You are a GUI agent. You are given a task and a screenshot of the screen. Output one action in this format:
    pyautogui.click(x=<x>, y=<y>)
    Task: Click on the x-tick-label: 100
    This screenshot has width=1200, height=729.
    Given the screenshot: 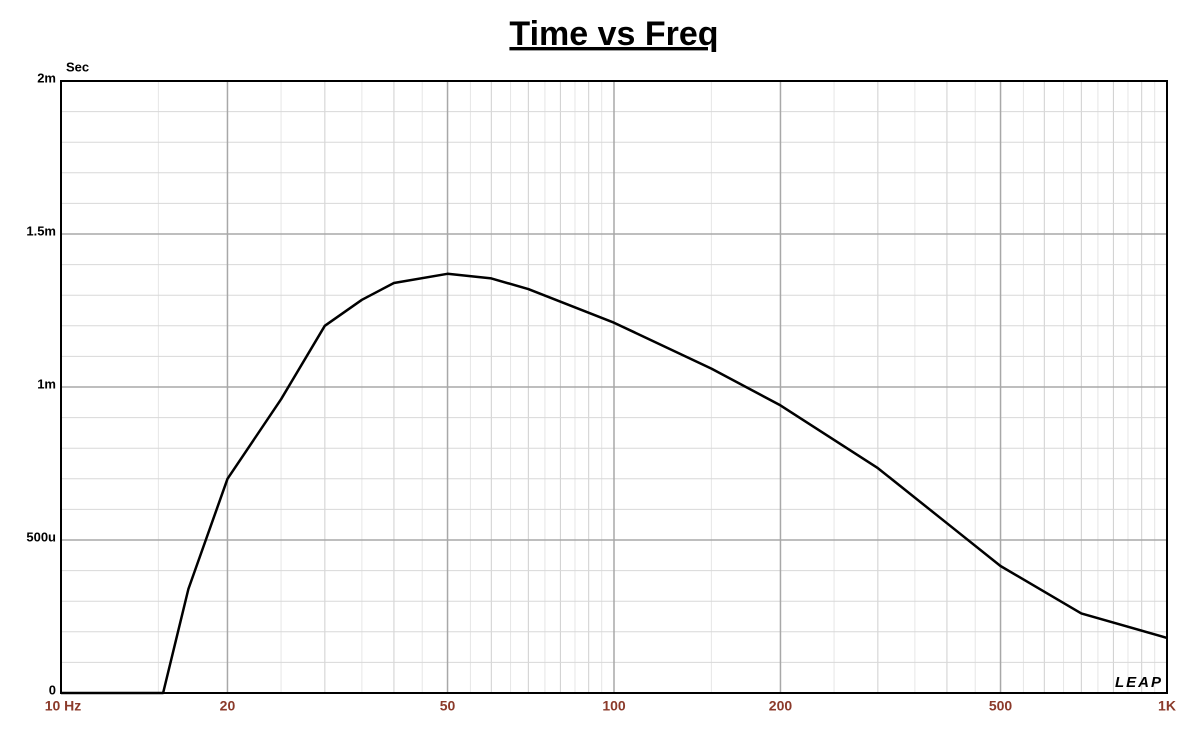 What is the action you would take?
    pyautogui.click(x=614, y=706)
    